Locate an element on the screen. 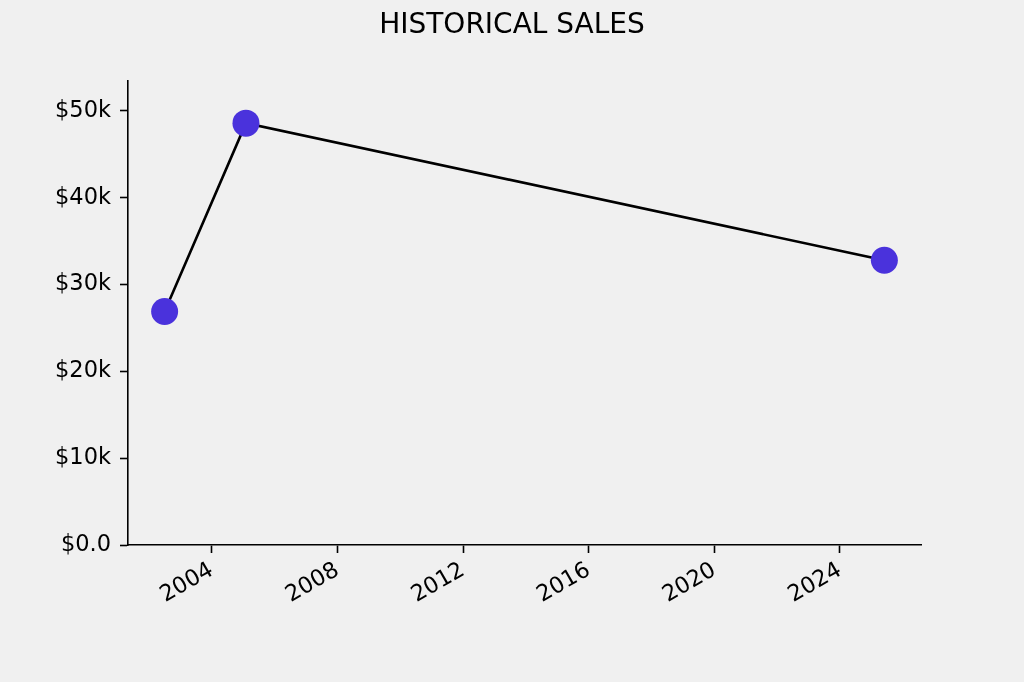 The height and width of the screenshot is (682, 1024). y-tick-label: $50k is located at coordinates (83, 108).